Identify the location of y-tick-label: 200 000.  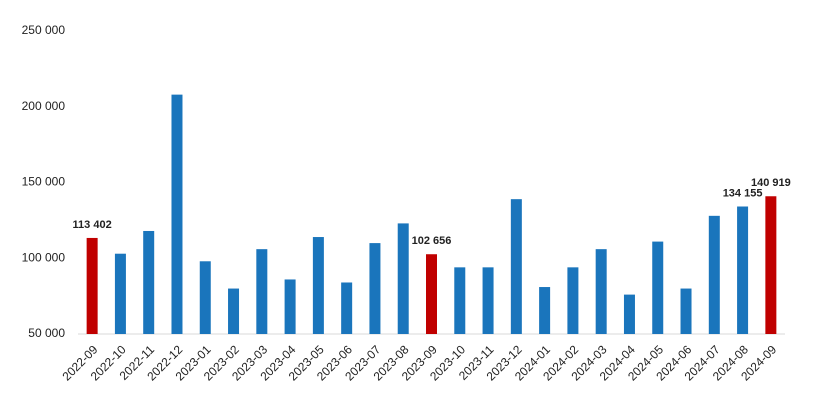
(44, 106).